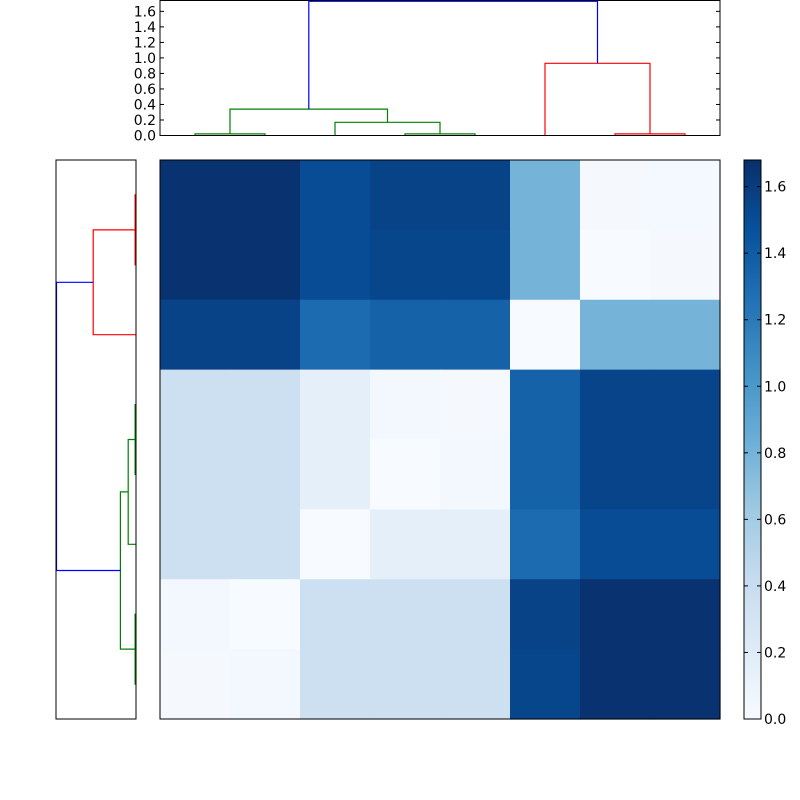 This screenshot has width=800, height=800. I want to click on left-dendrogram, so click(96, 439).